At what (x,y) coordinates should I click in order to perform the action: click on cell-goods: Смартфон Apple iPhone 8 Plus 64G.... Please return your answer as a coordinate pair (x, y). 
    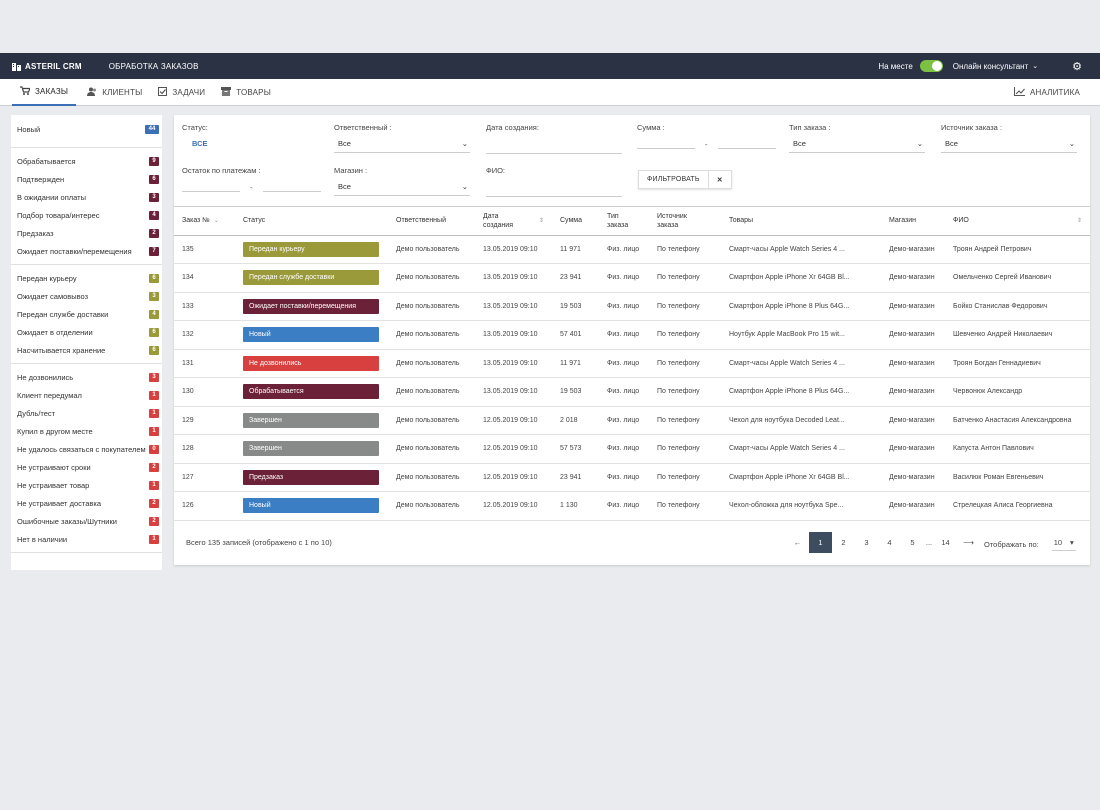
    Looking at the image, I should click on (801, 392).